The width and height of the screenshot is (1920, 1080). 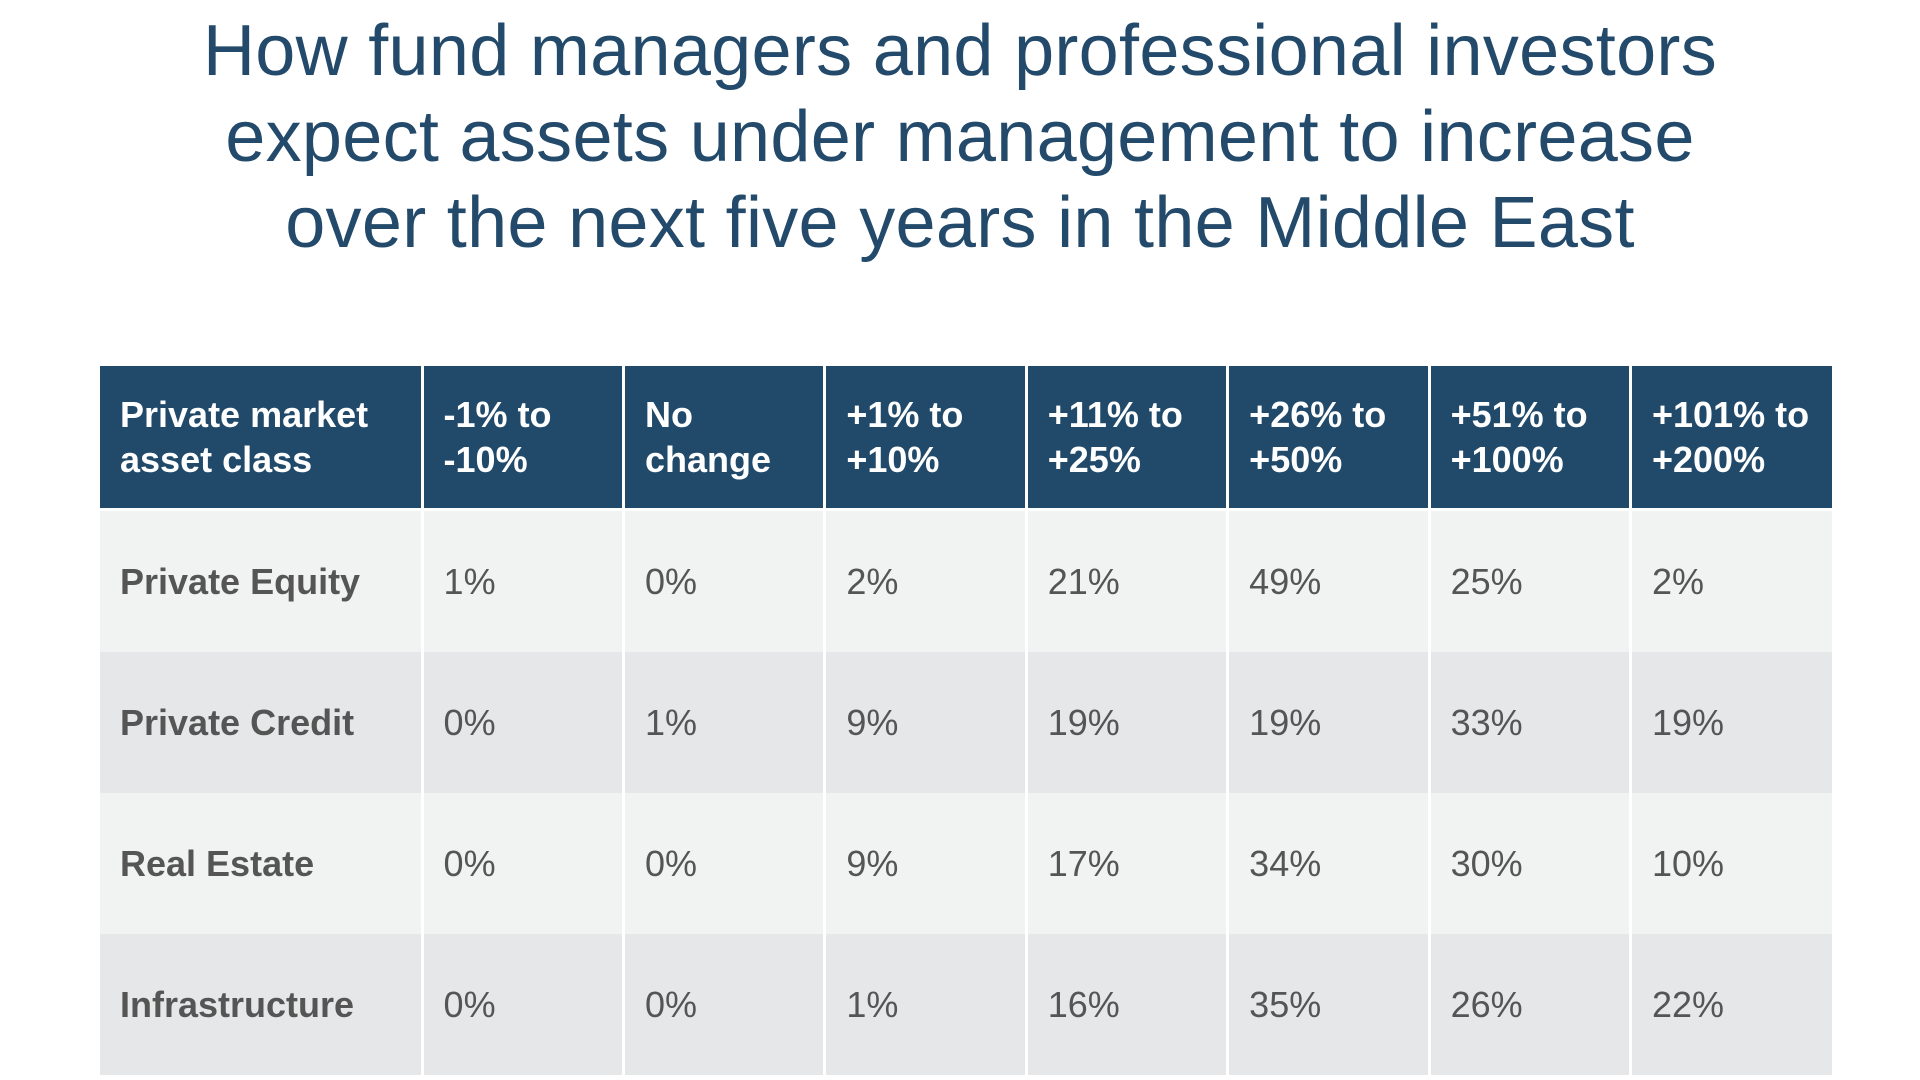 What do you see at coordinates (1329, 863) in the screenshot?
I see `table-cell: 34%` at bounding box center [1329, 863].